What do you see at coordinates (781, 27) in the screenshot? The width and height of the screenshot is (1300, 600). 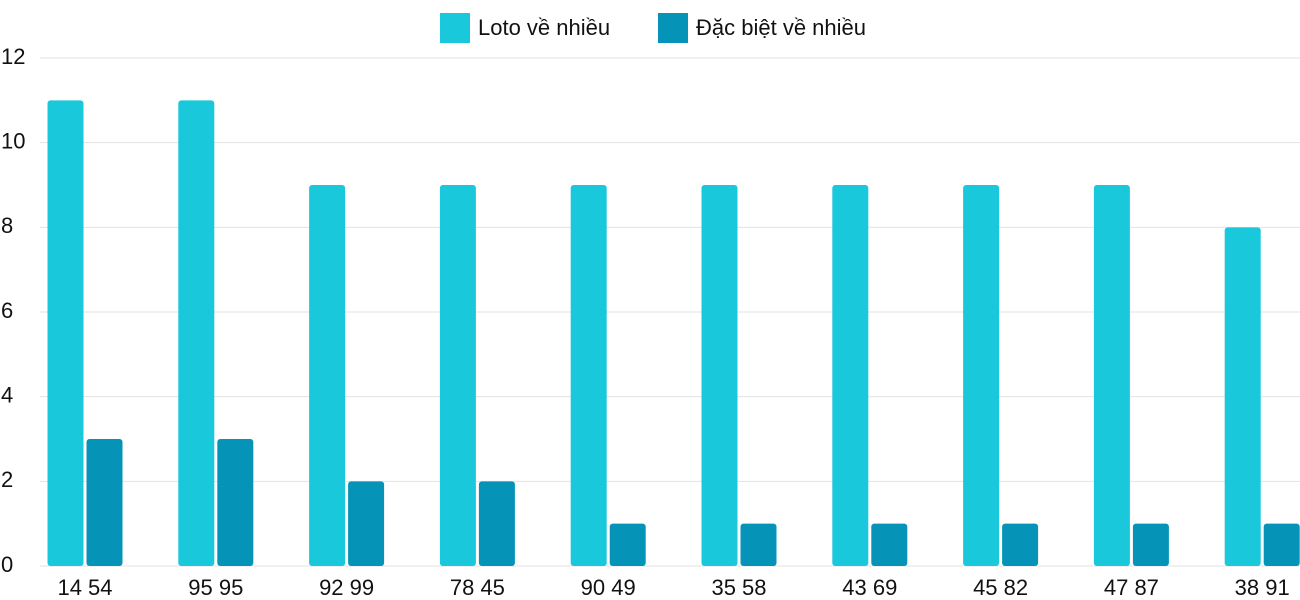 I see `legend-label: Đặc biệt về nhiều` at bounding box center [781, 27].